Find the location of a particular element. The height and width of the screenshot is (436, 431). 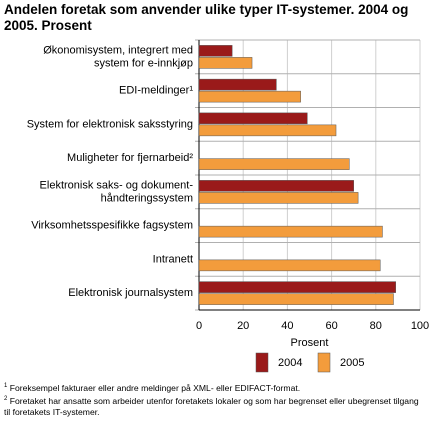

legend-label: 2004 is located at coordinates (290, 363).